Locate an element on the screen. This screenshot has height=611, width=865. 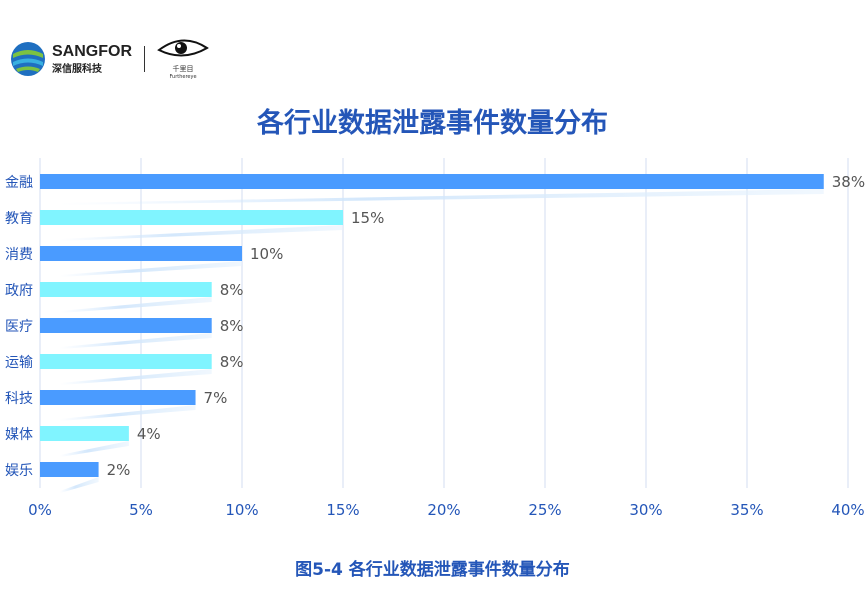
data-label: 2% is located at coordinates (119, 470).